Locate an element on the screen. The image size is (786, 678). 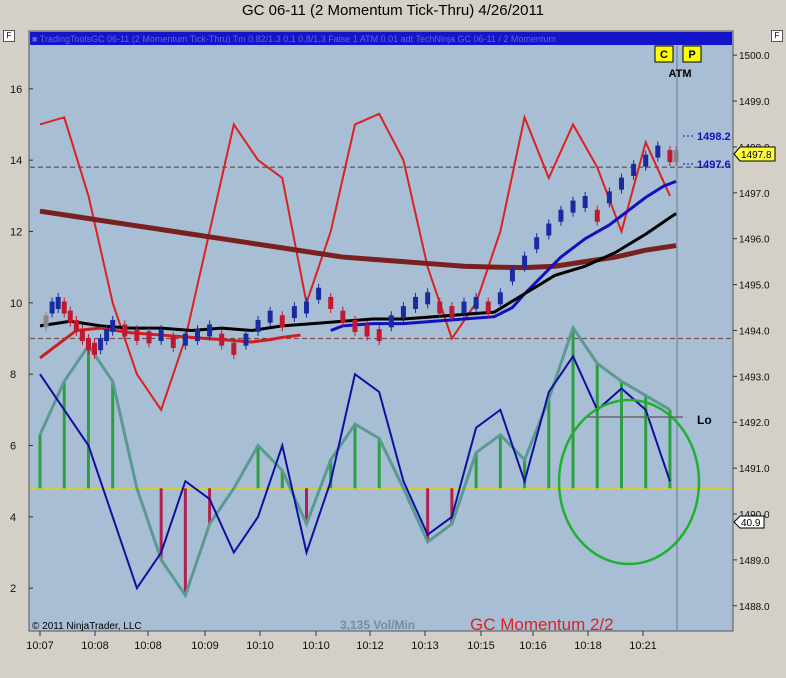
float-toggle-right: F is located at coordinates (777, 36).